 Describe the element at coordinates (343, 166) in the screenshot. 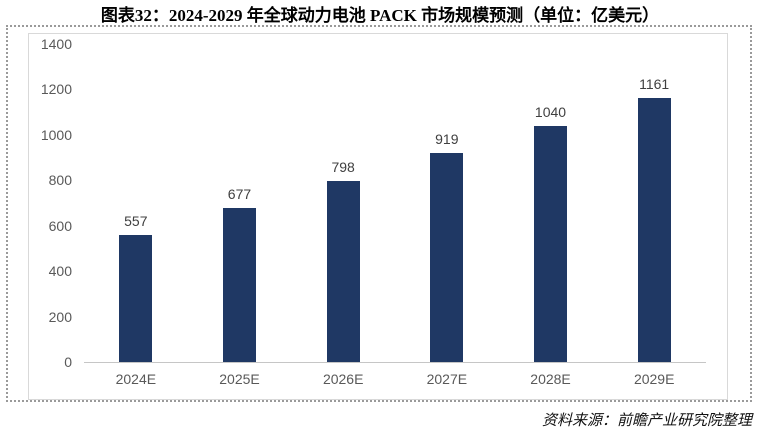

I see `bar-value-label: 798` at that location.